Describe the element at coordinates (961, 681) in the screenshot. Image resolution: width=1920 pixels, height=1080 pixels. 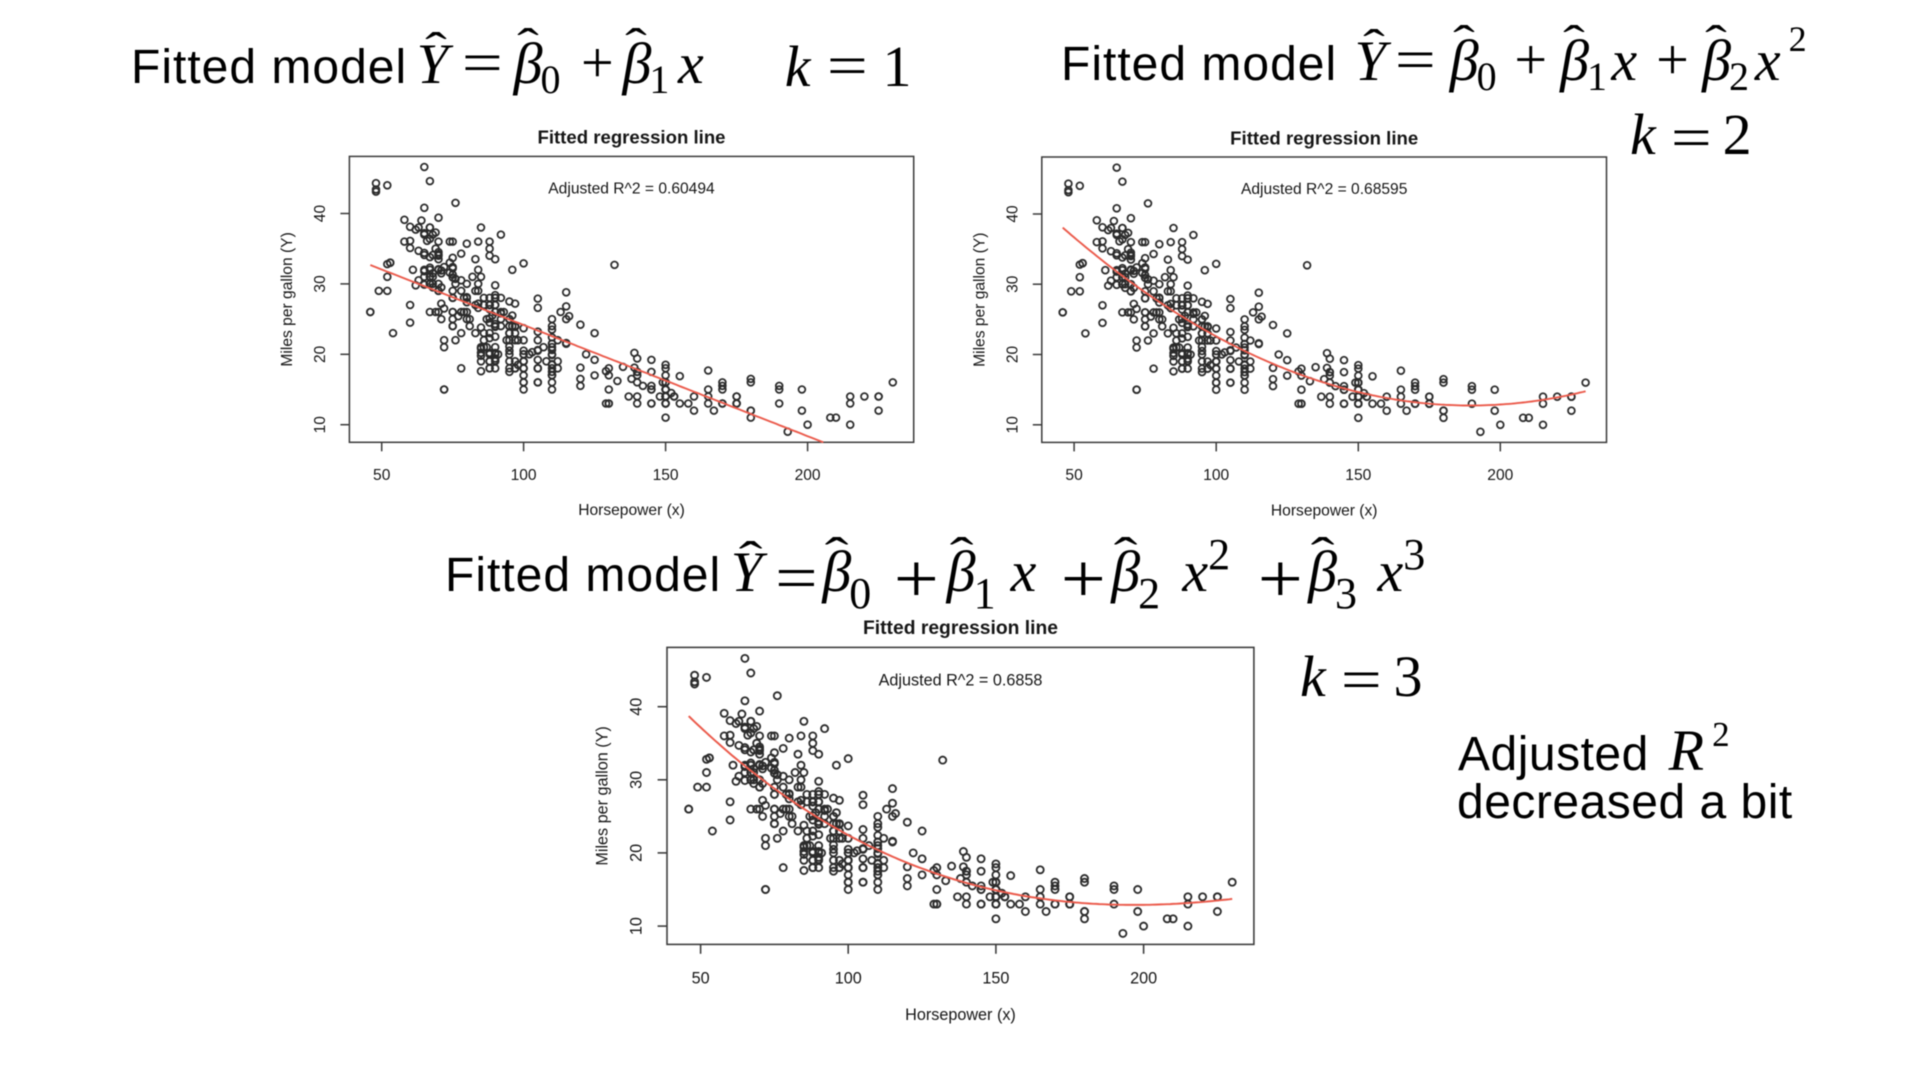
I see `svg-text: Adjusted R^2 = 0.6858` at that location.